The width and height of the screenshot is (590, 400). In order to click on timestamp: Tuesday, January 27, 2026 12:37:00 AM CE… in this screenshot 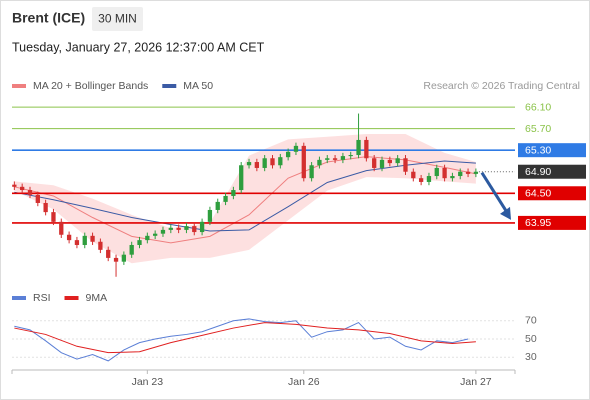, I will do `click(138, 47)`.